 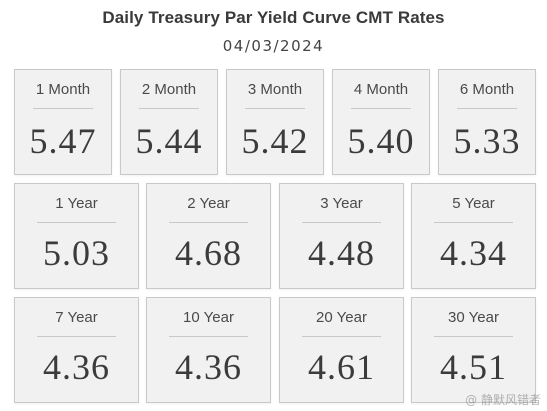 I want to click on card-label: 10 Year, so click(x=208, y=317).